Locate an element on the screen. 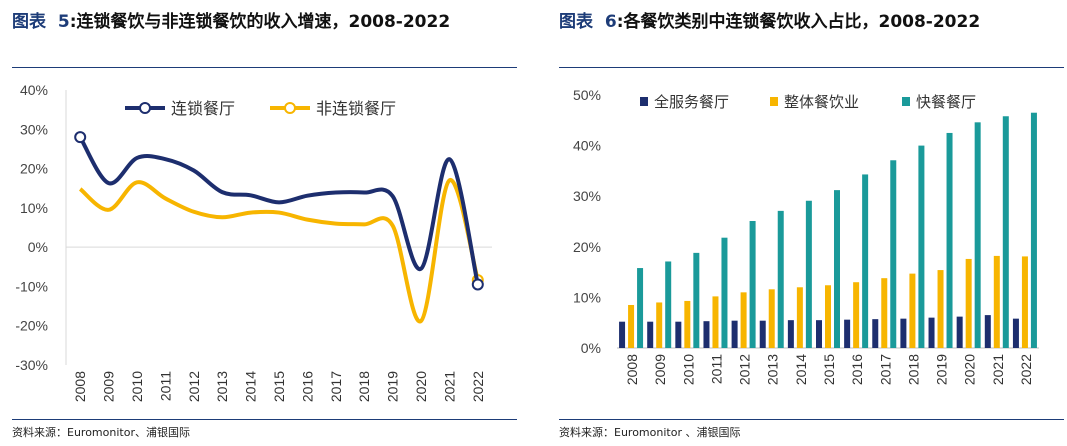 The image size is (1067, 446). y-tick-label: -30% is located at coordinates (31, 365).